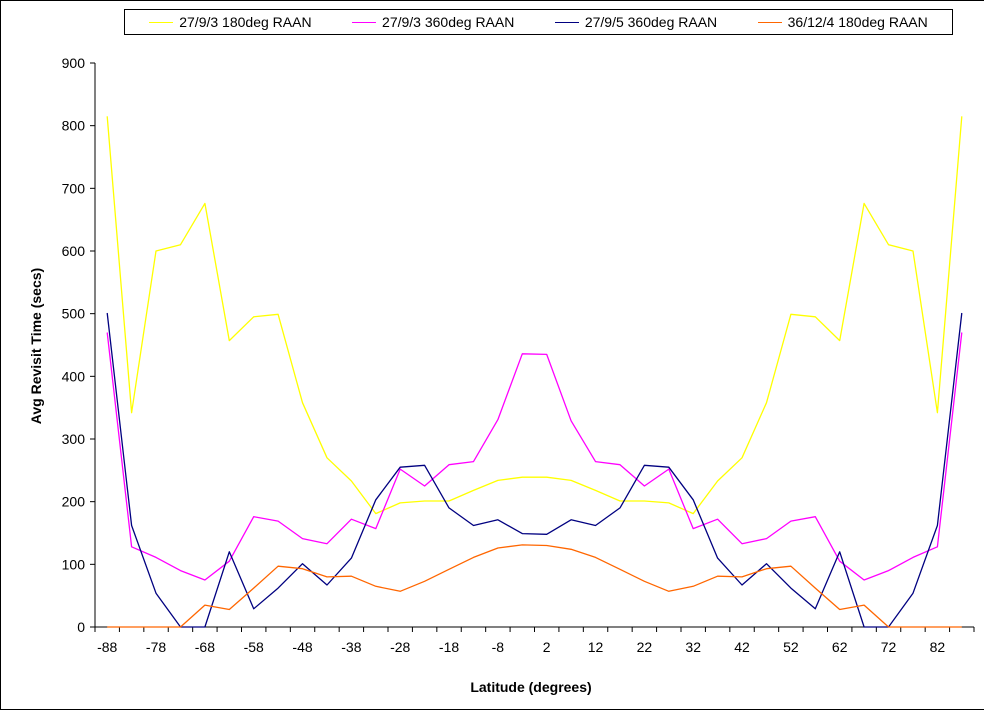 The image size is (985, 711). What do you see at coordinates (36, 346) in the screenshot?
I see `y-axis-label: Avg Revisit Time (secs)` at bounding box center [36, 346].